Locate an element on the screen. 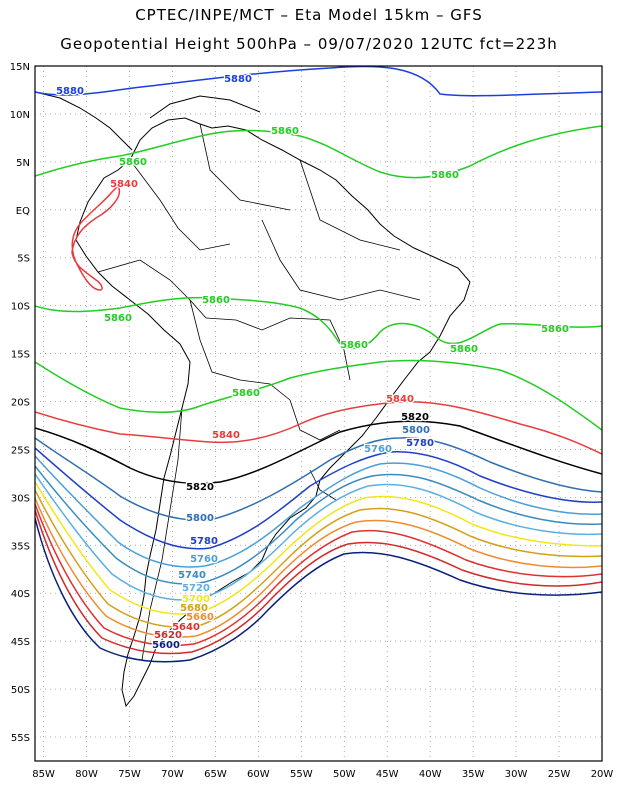  lat-label: 25S is located at coordinates (20, 450).